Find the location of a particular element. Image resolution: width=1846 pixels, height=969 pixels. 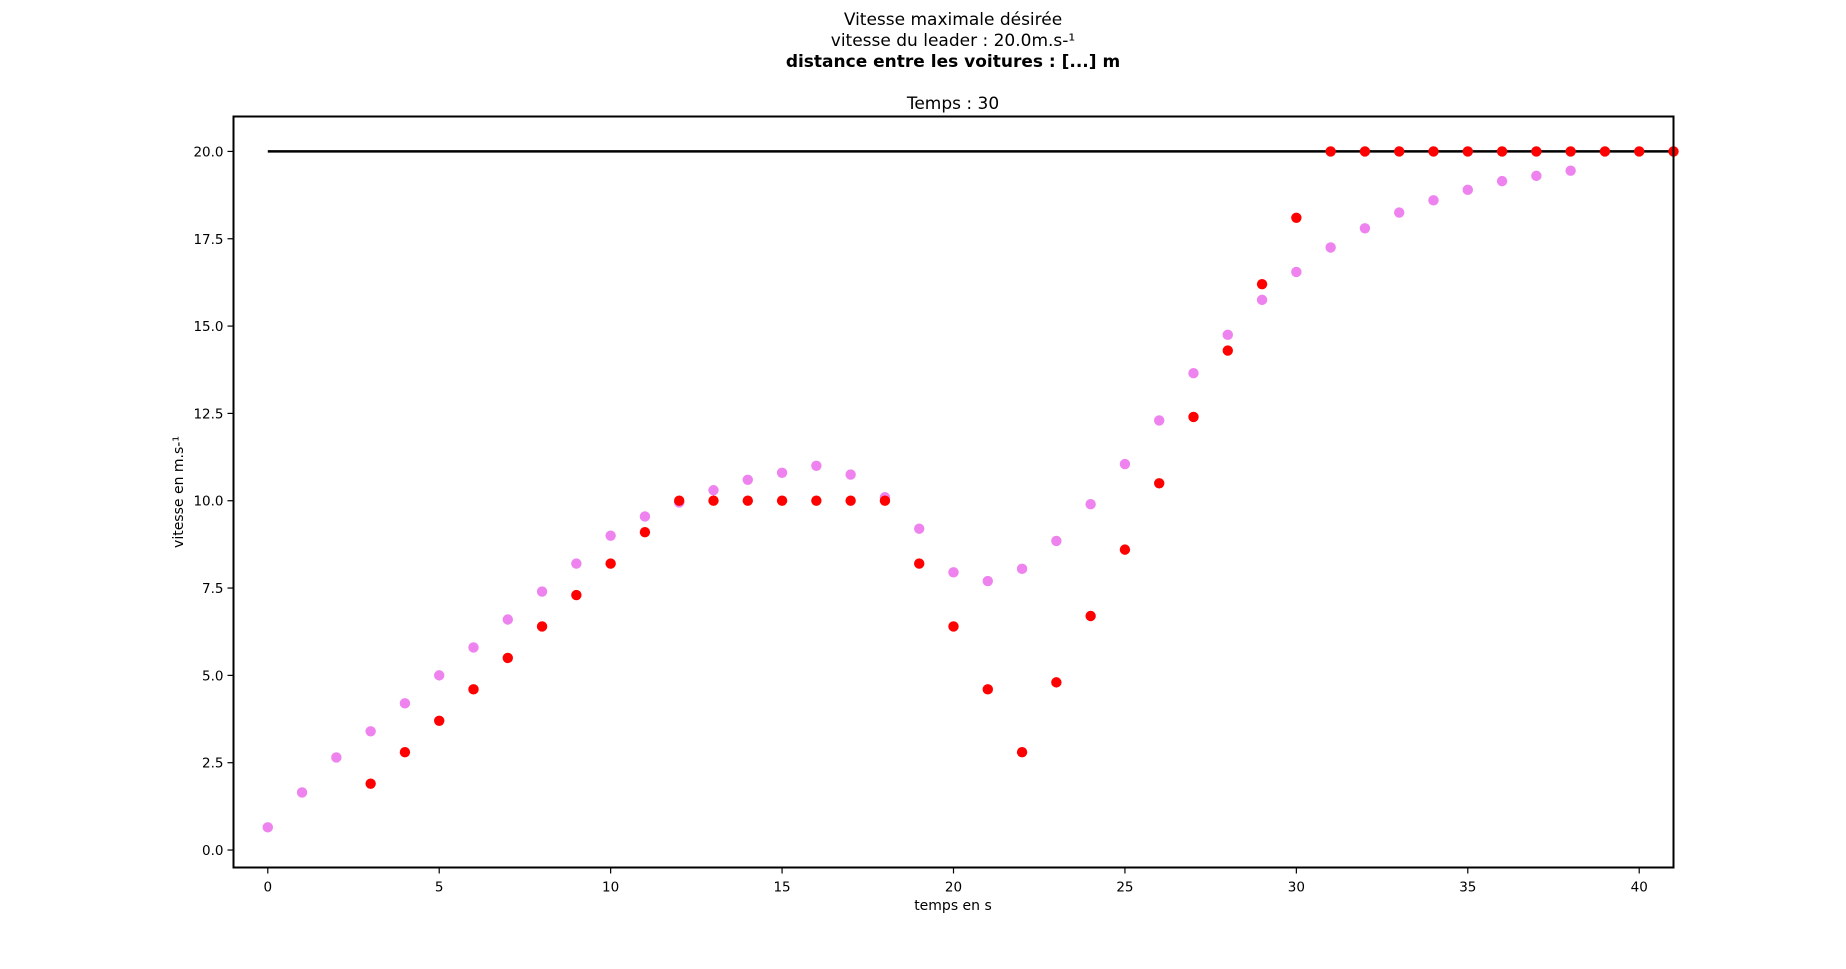

x-tick-label: 20 is located at coordinates (953, 888).